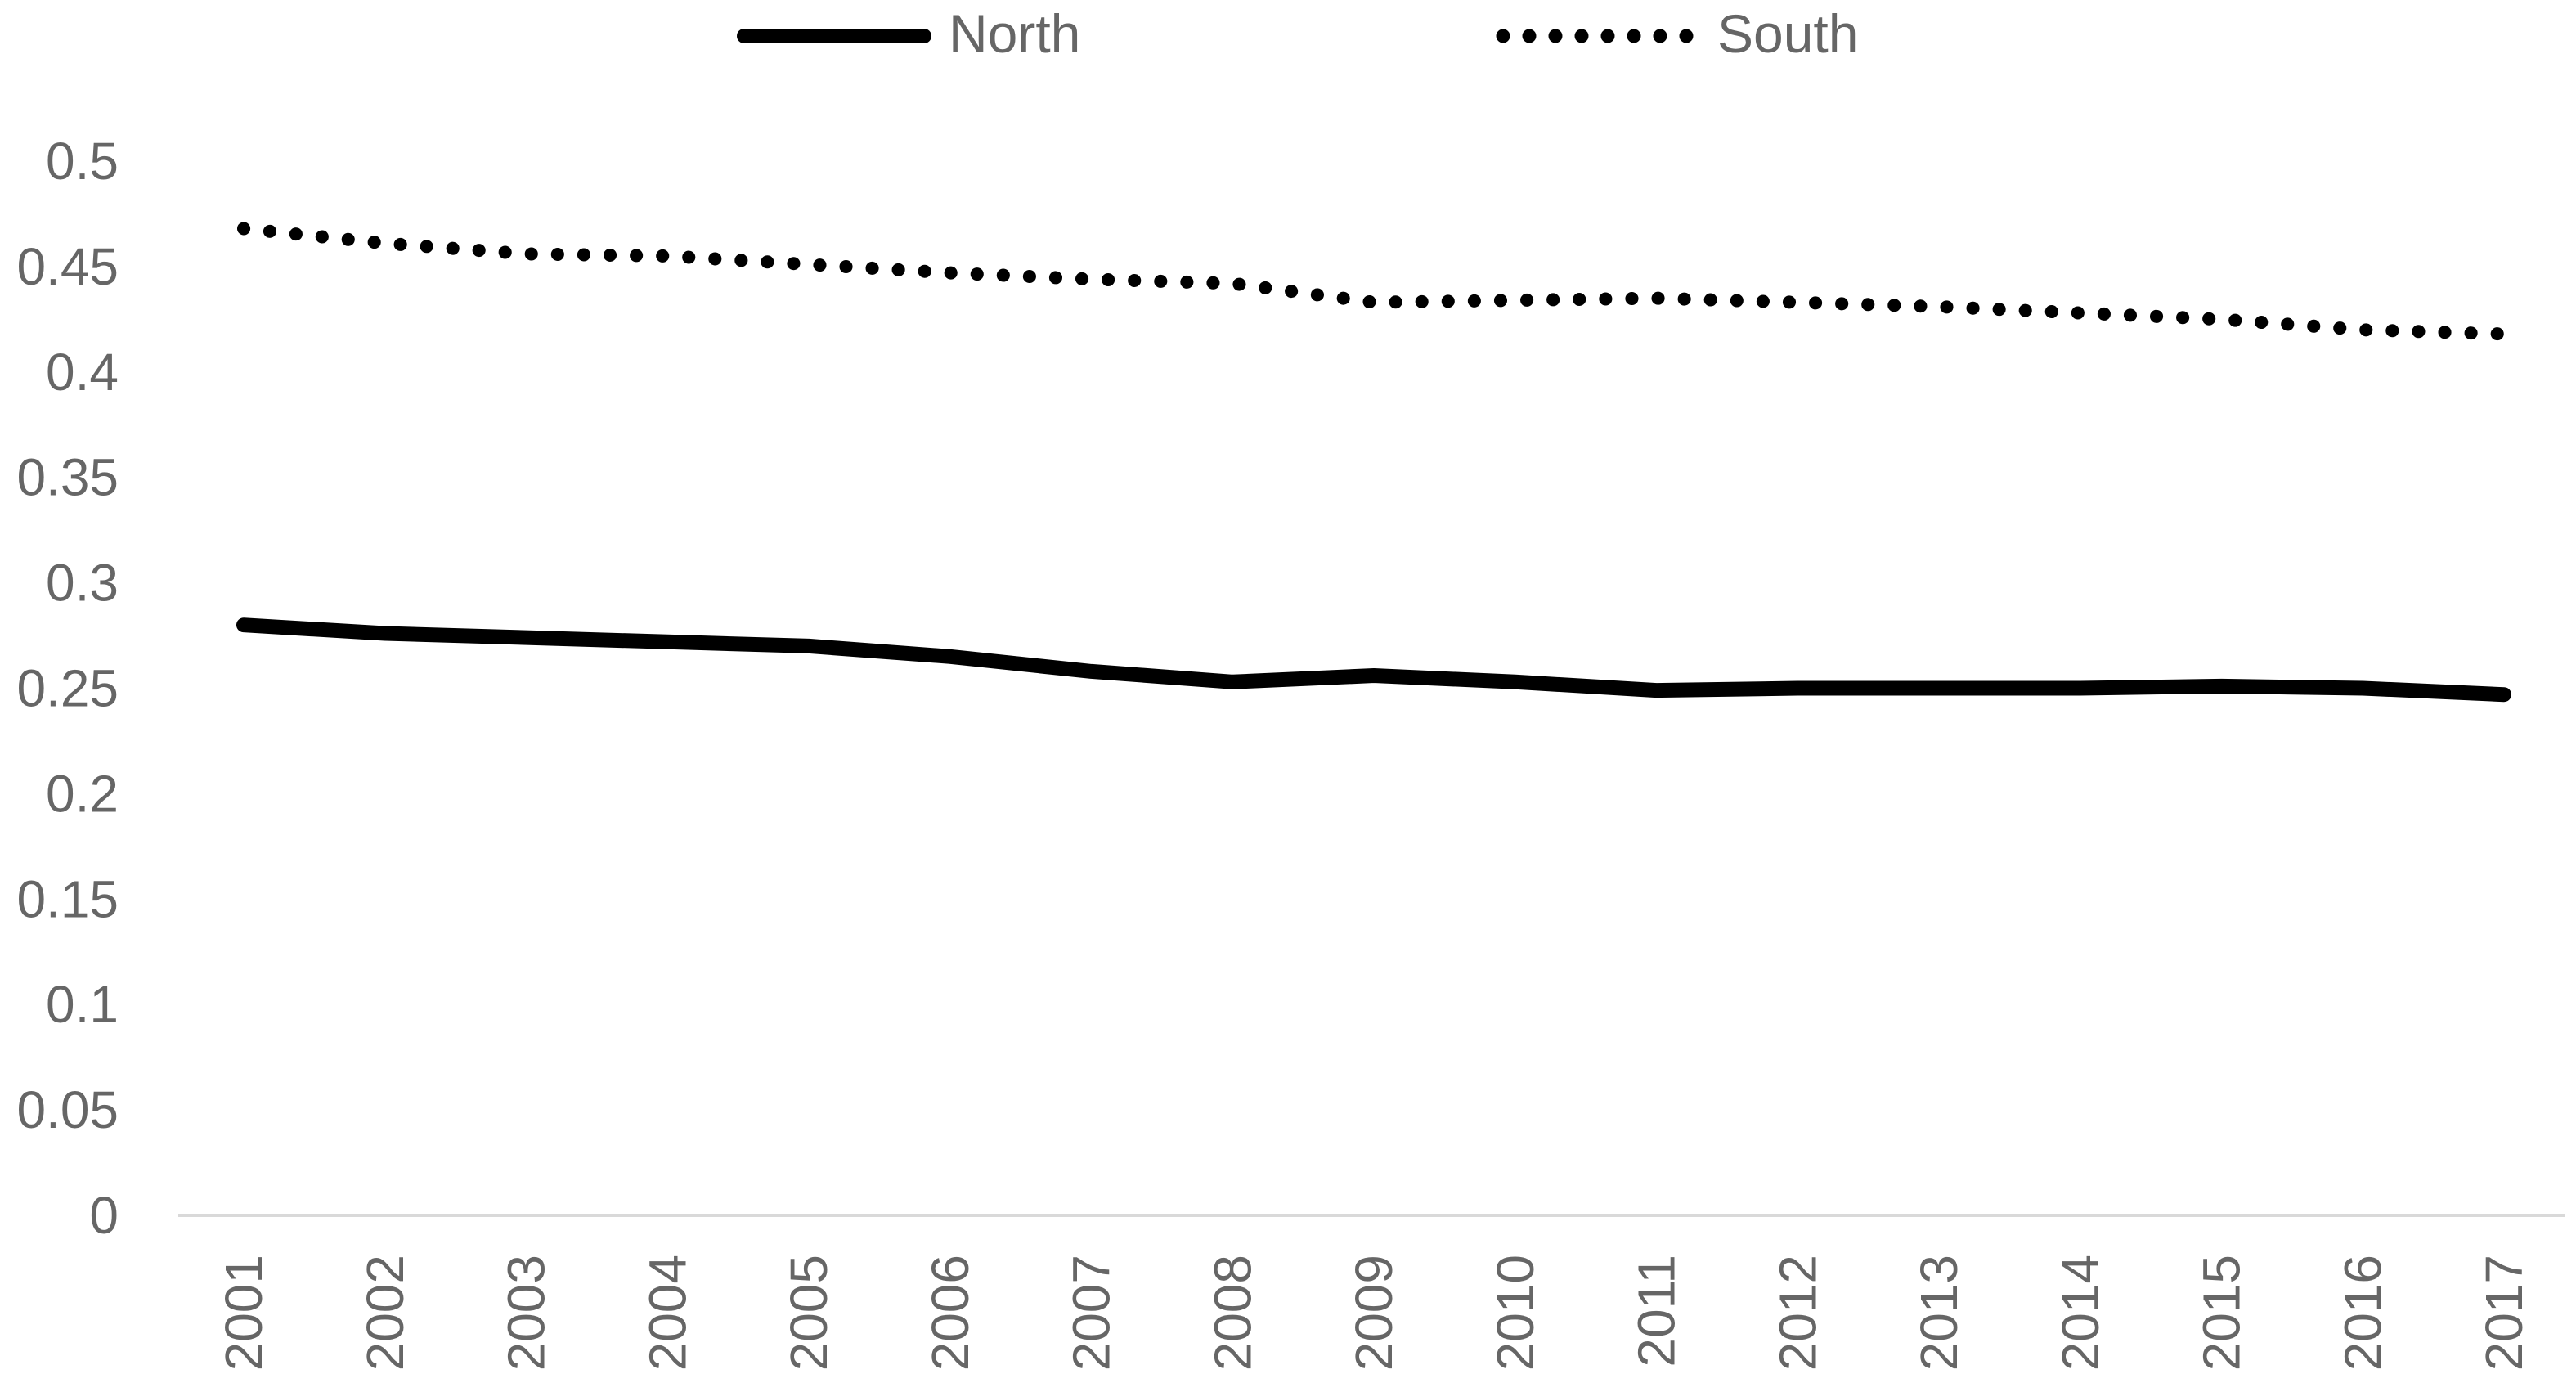 The image size is (2576, 1392). What do you see at coordinates (1595, 36) in the screenshot?
I see `legend-south-swatch` at bounding box center [1595, 36].